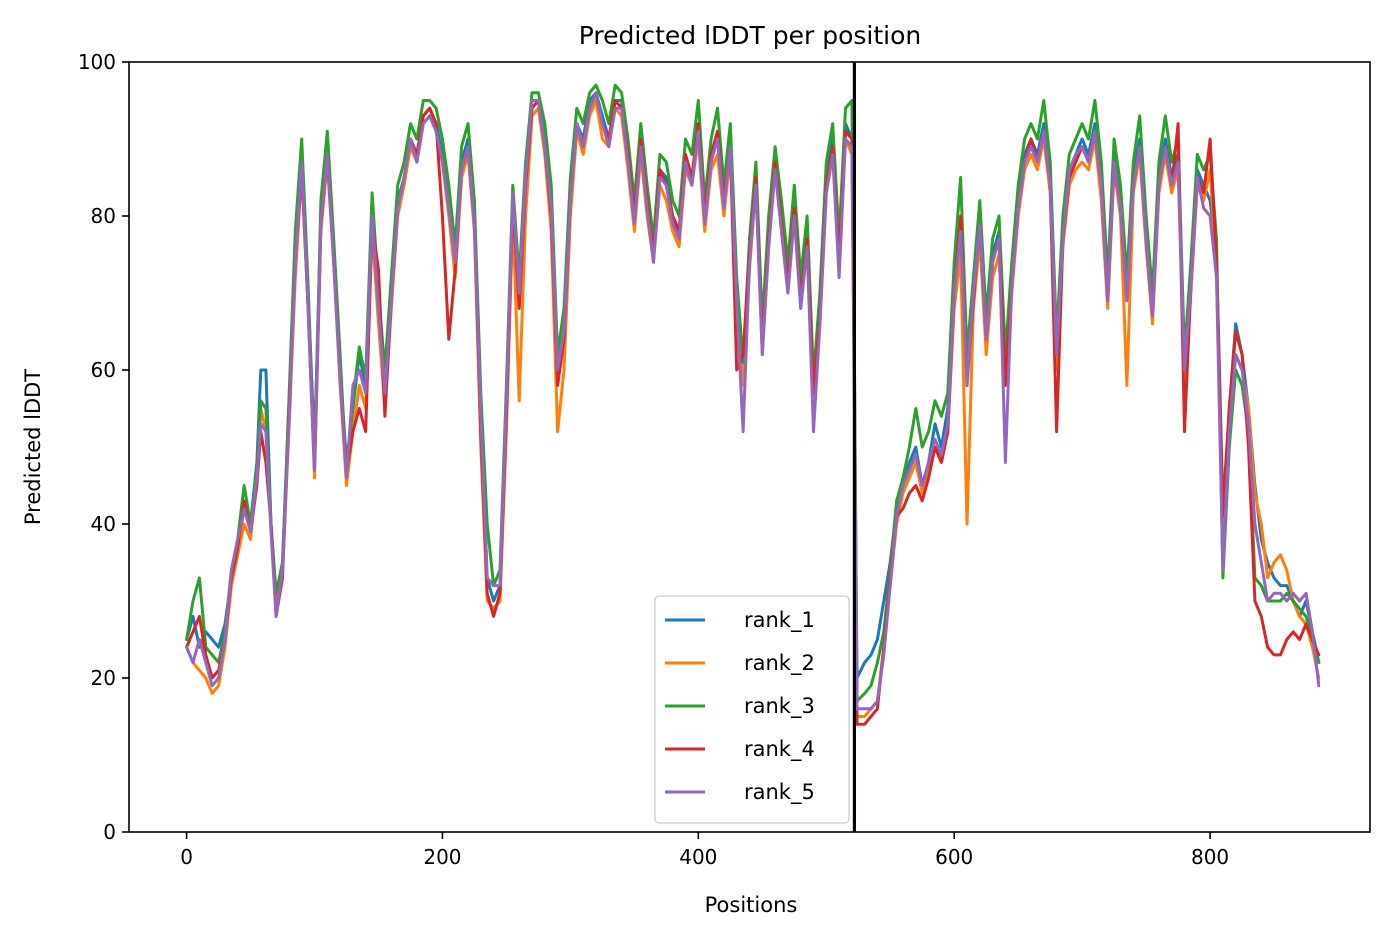 The image size is (1391, 939). Describe the element at coordinates (779, 792) in the screenshot. I see `legend-label-rank-5: rank_5` at that location.